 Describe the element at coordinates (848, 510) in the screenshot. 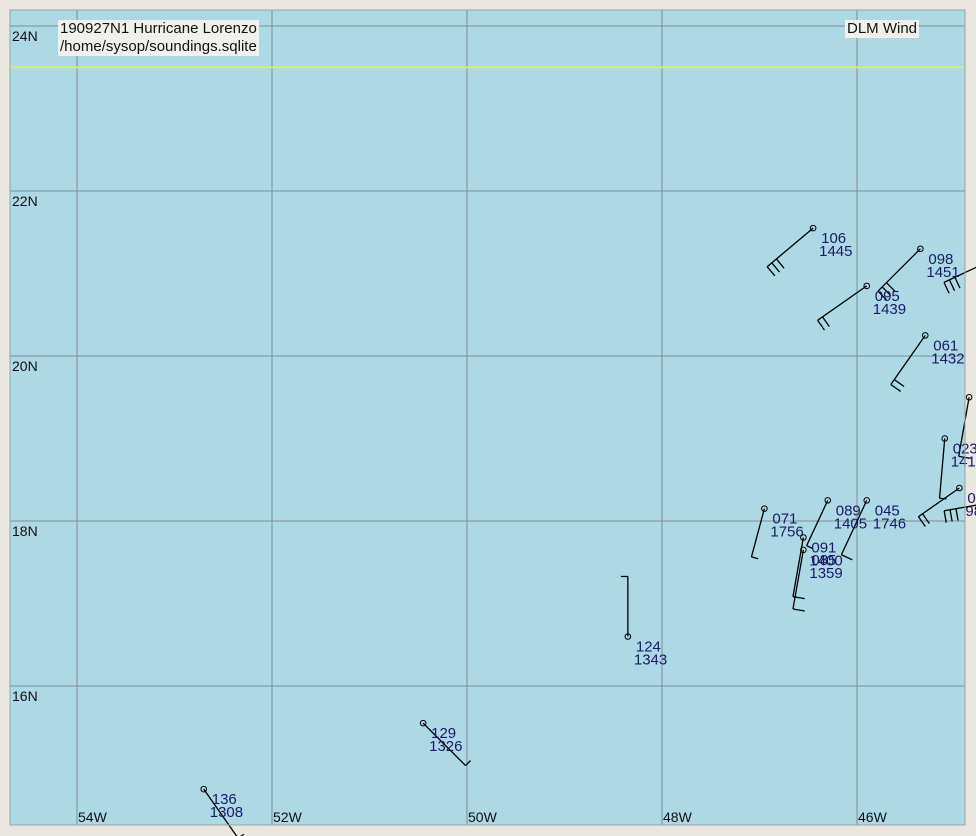

I see `wind-speed-label: 089` at that location.